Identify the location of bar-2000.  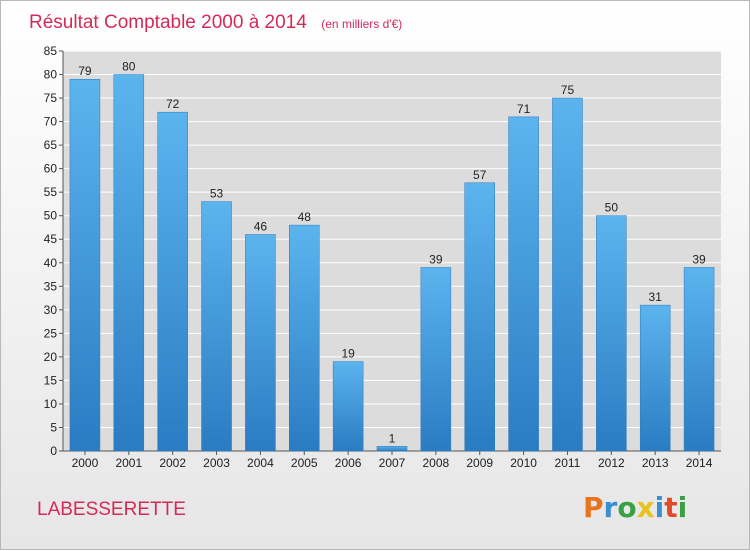
(85, 265).